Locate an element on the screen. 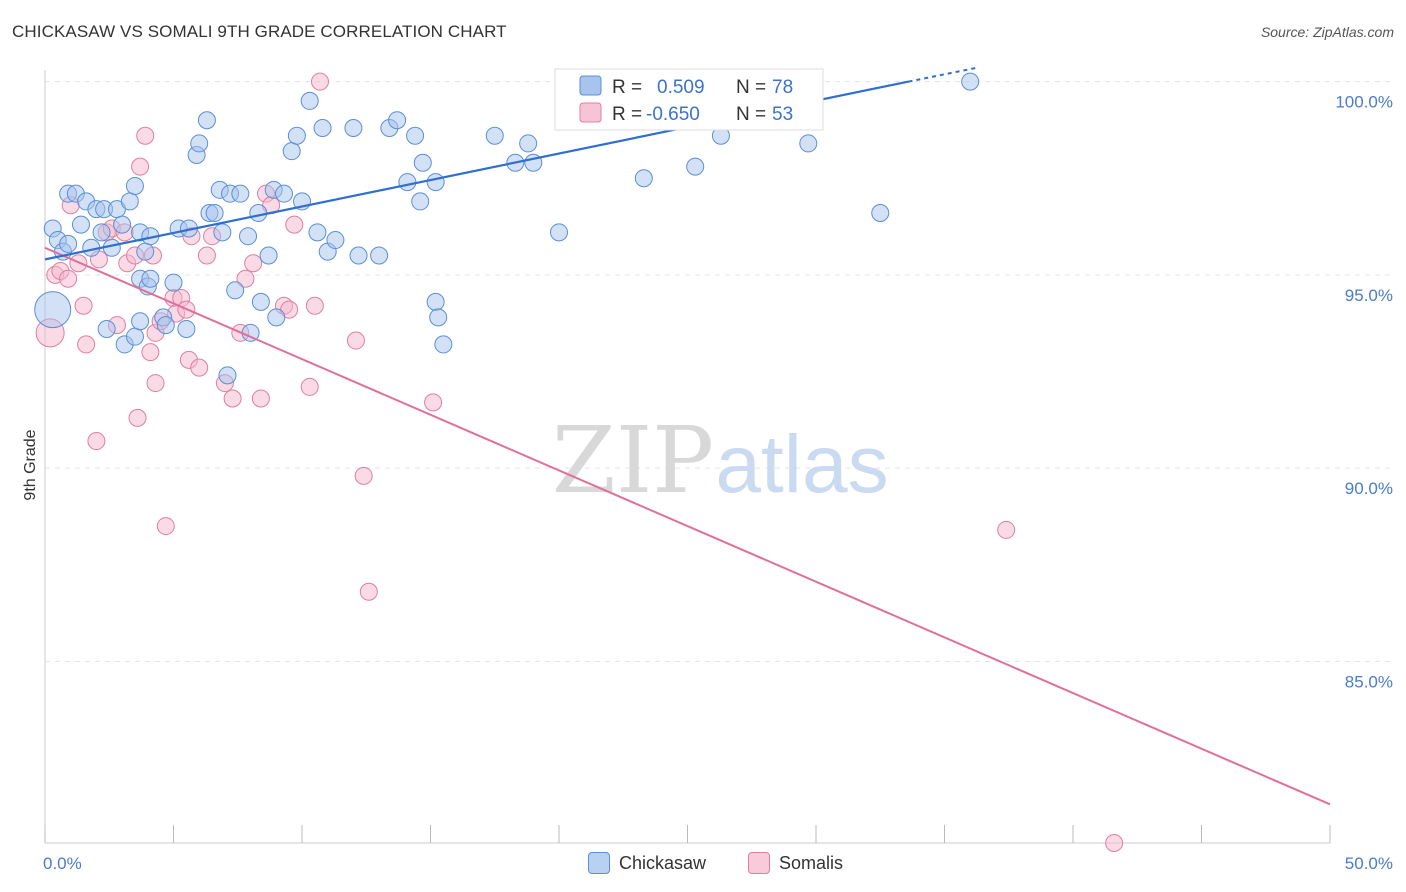 This screenshot has width=1406, height=892. legend-r-value-2: -0.650 is located at coordinates (673, 114).